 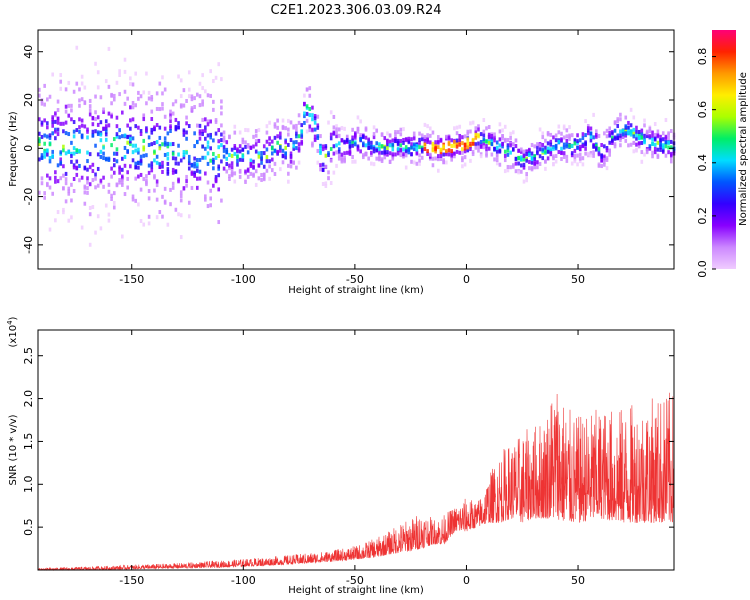 What do you see at coordinates (356, 290) in the screenshot?
I see `spectrogram-x-axis-title: Height of straight line (km)` at bounding box center [356, 290].